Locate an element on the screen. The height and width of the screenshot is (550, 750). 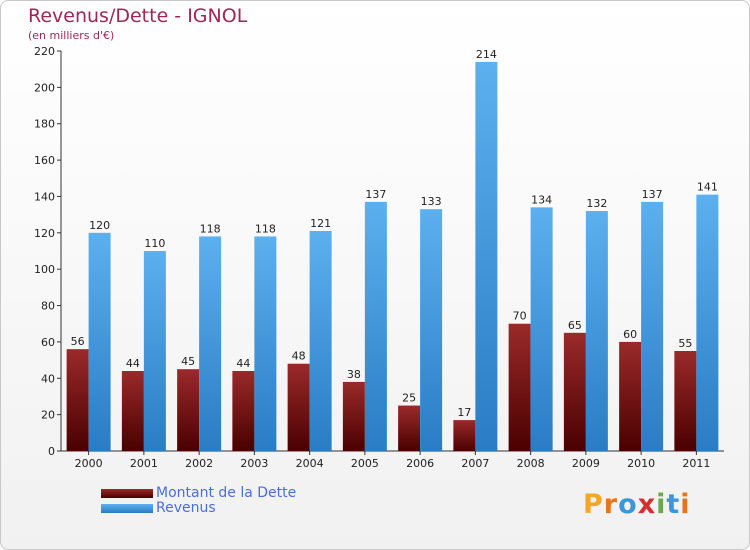
legend-swatch-dette is located at coordinates (127, 493).